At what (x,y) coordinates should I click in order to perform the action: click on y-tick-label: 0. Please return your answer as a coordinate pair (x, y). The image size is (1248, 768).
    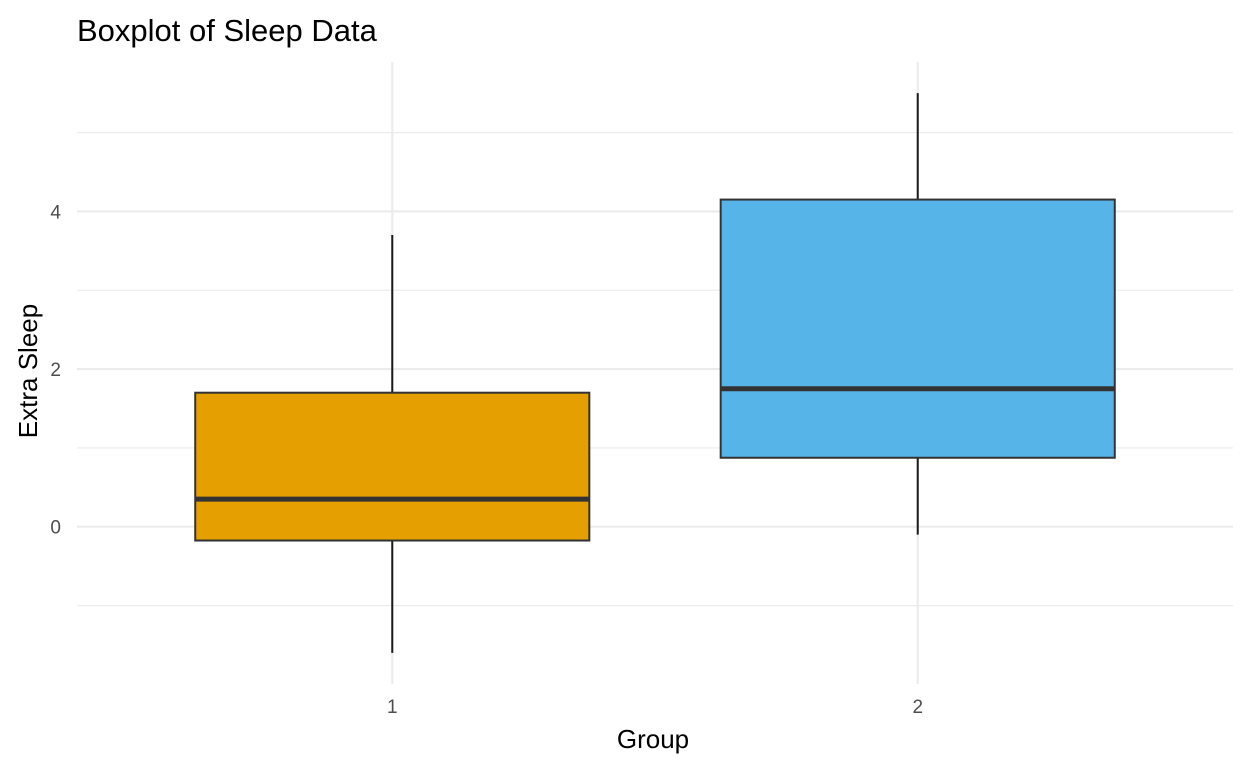
    Looking at the image, I should click on (55, 528).